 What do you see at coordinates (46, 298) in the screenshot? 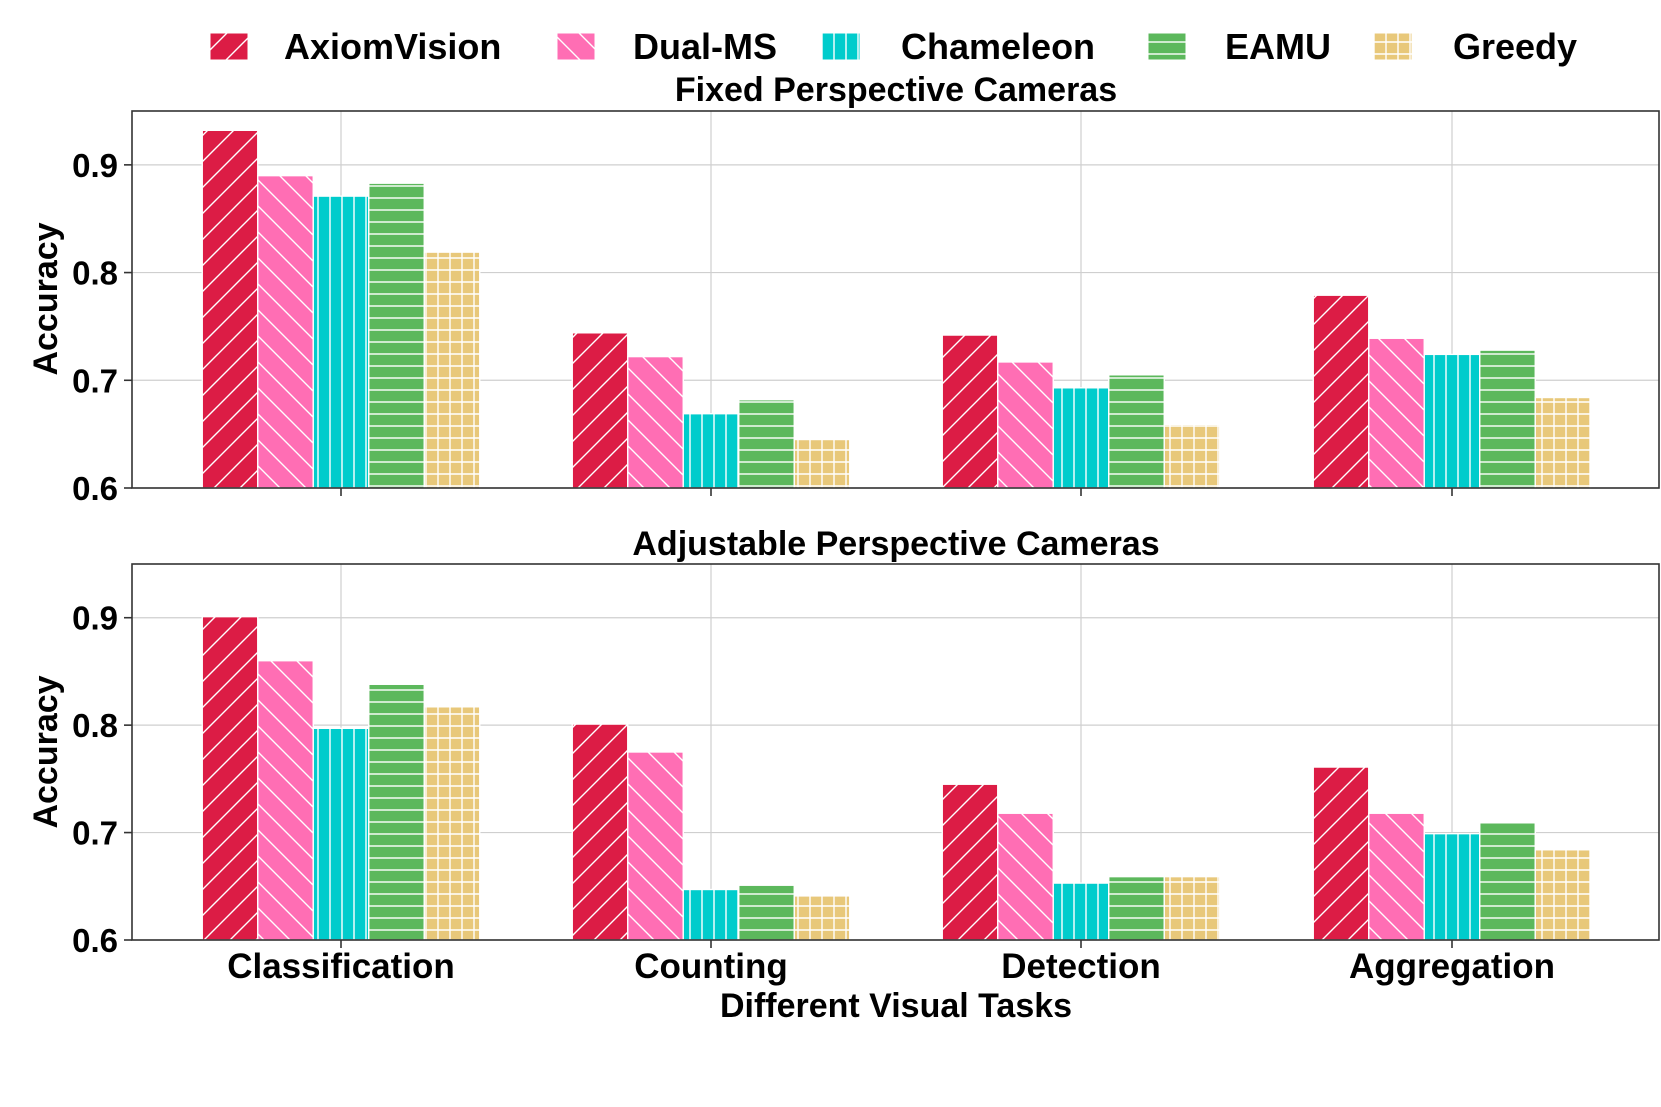
I see `y-axis-label-fixed: Accuracy` at bounding box center [46, 298].